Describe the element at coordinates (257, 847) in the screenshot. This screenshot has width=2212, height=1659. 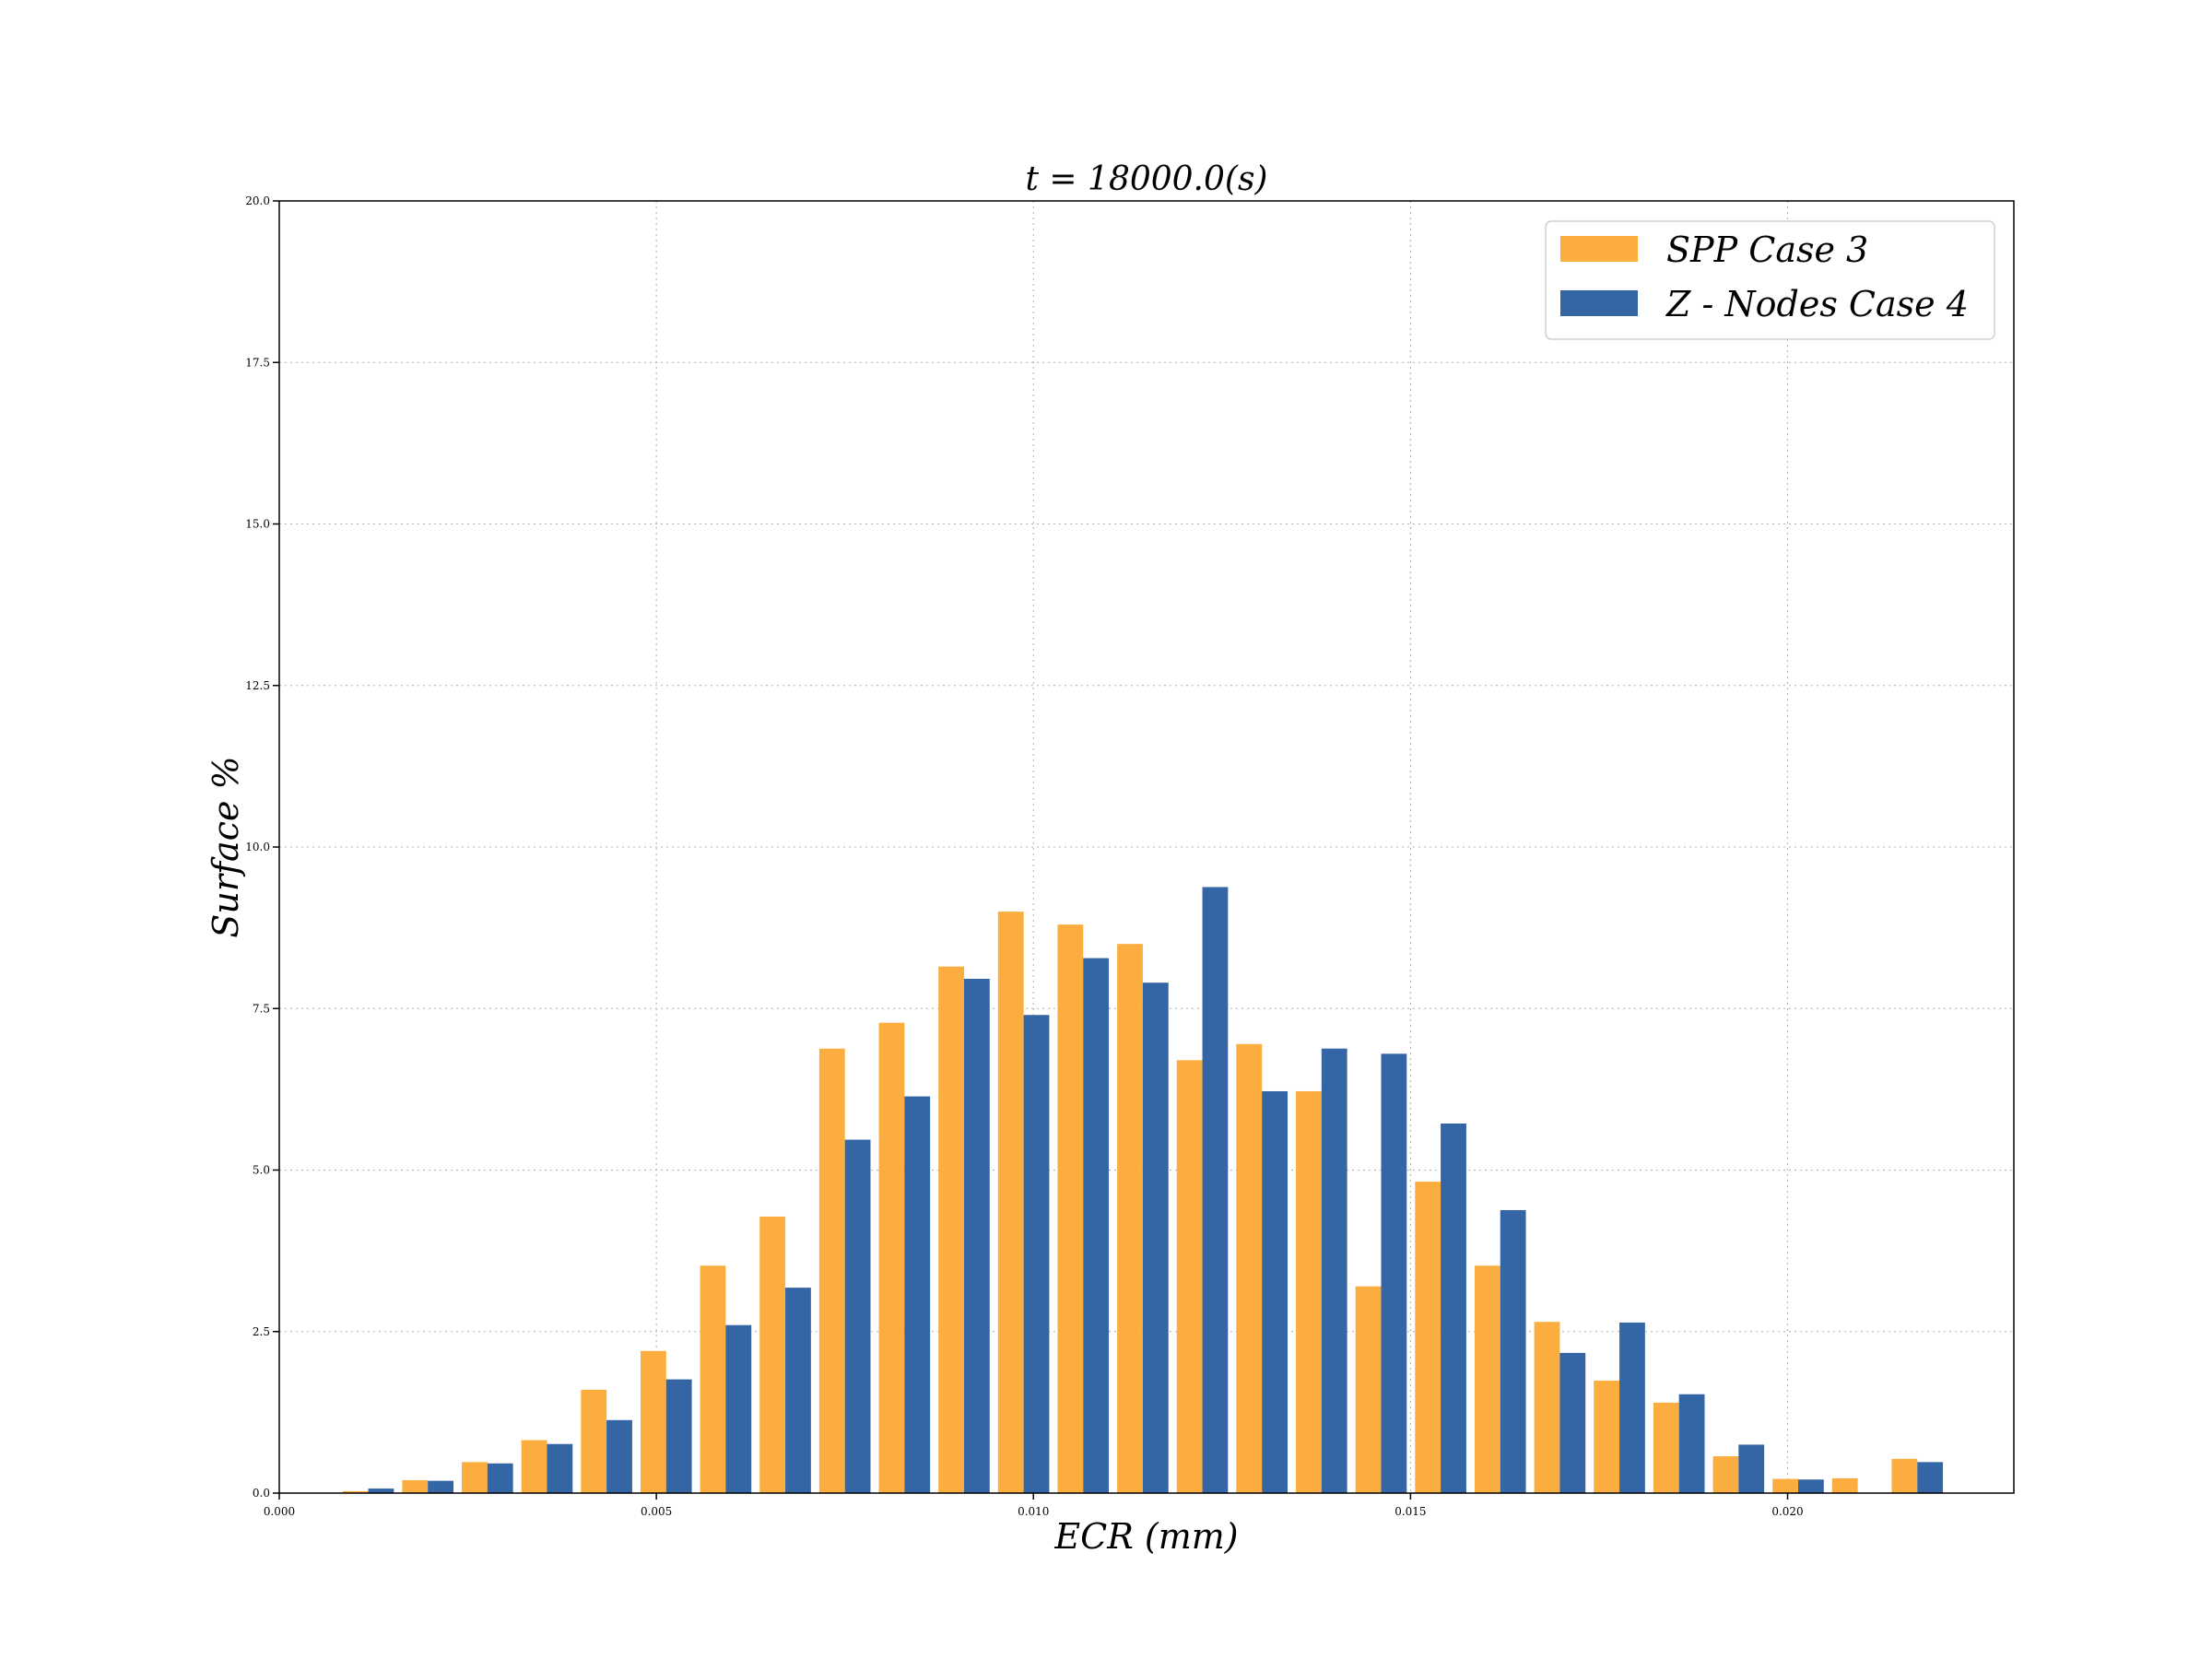
I see `y-tick-label: 10.0` at that location.